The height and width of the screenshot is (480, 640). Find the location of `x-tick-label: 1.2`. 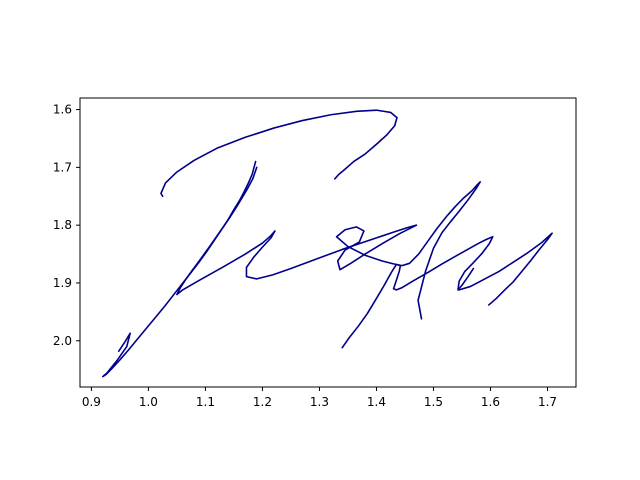

x-tick-label: 1.2 is located at coordinates (262, 402).